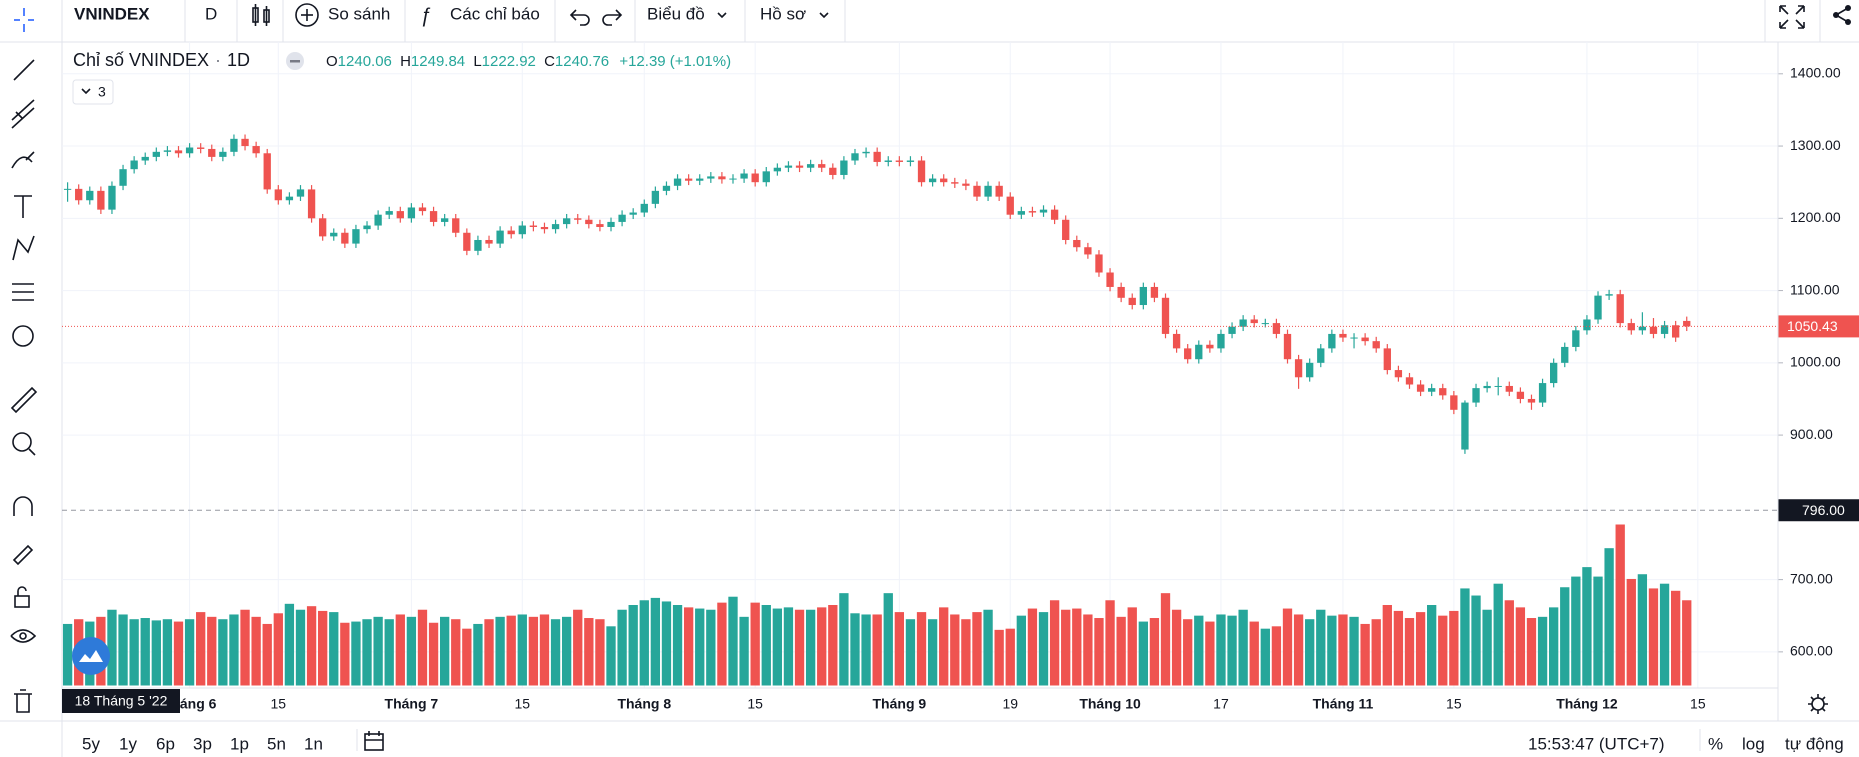  I want to click on symbol: VNINDEX, so click(112, 13).